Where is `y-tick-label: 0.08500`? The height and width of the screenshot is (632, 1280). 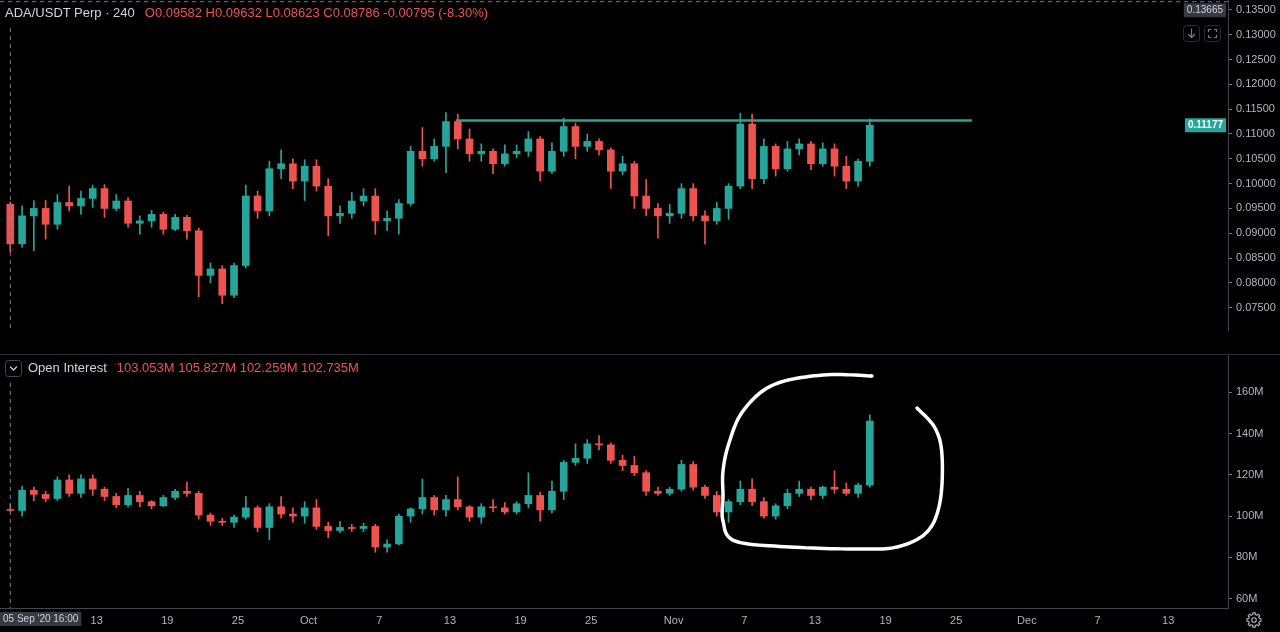
y-tick-label: 0.08500 is located at coordinates (1256, 257).